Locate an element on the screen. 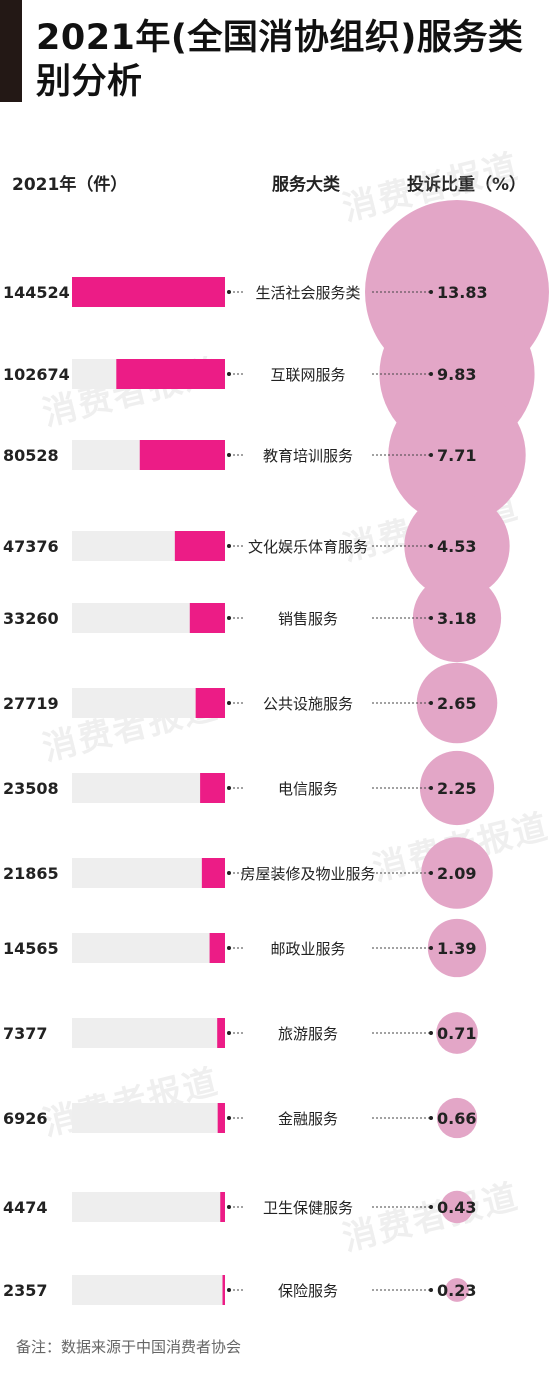 This screenshot has width=550, height=1384. category-label: 教育培训服务 is located at coordinates (308, 456).